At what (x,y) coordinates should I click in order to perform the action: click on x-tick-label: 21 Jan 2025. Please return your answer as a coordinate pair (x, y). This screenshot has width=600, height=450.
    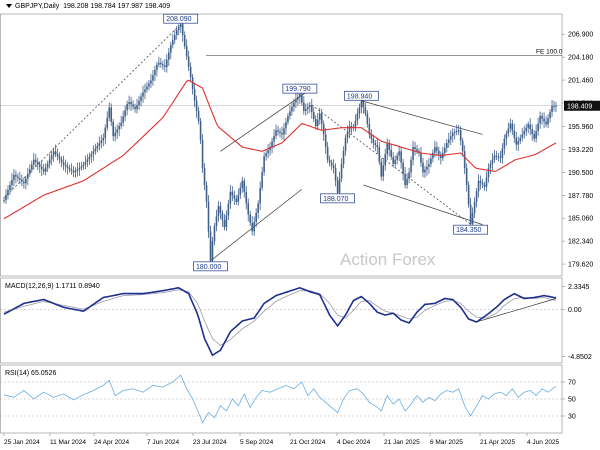
    Looking at the image, I should click on (402, 442).